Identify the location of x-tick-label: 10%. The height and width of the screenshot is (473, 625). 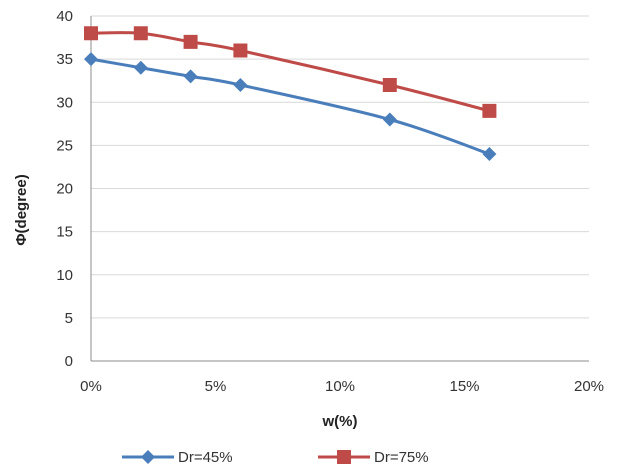
(340, 386).